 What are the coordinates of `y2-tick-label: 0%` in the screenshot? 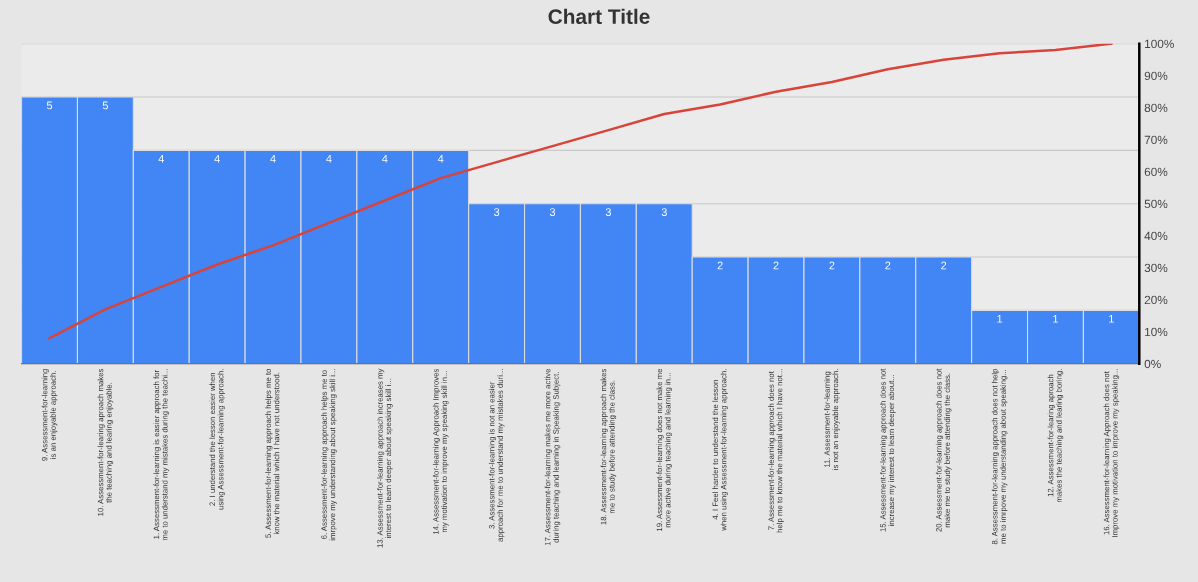 It's located at (1152, 364).